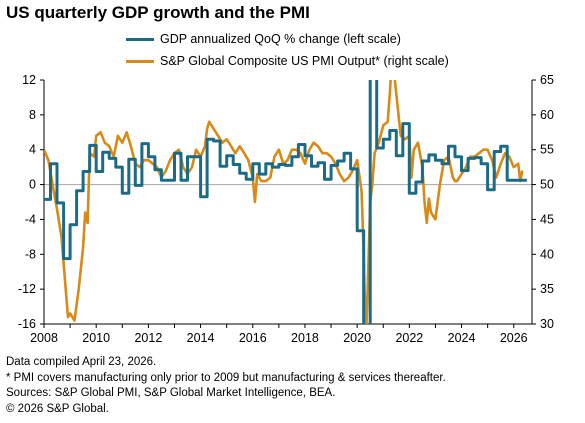 The height and width of the screenshot is (423, 585). I want to click on y-right-tick-label: 50, so click(547, 185).